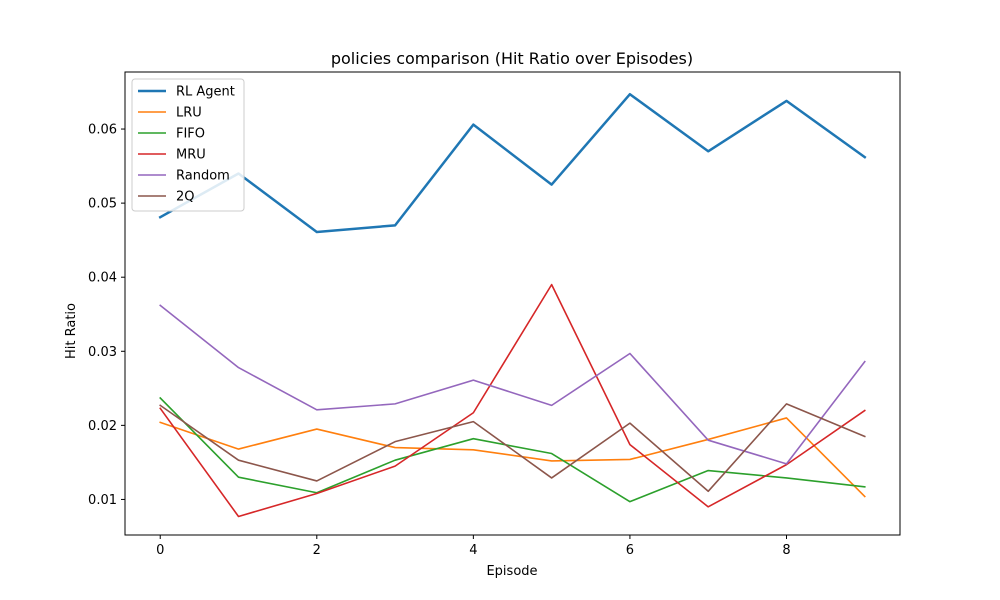 The width and height of the screenshot is (1000, 600). What do you see at coordinates (188, 145) in the screenshot?
I see `legend: RL Agent LRU FIFO MRU Random 2Q` at bounding box center [188, 145].